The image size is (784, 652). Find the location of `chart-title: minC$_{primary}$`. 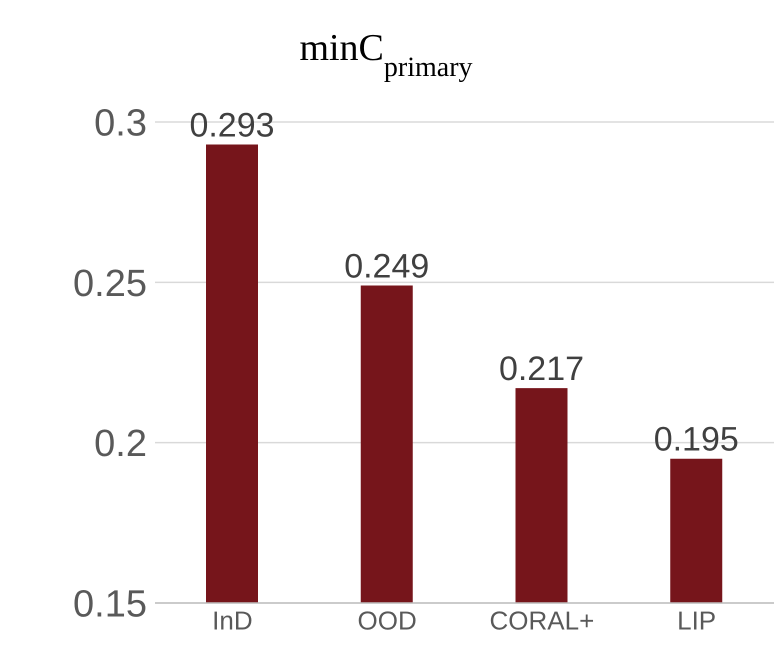

chart-title: minC$_{primary}$ is located at coordinates (386, 54).